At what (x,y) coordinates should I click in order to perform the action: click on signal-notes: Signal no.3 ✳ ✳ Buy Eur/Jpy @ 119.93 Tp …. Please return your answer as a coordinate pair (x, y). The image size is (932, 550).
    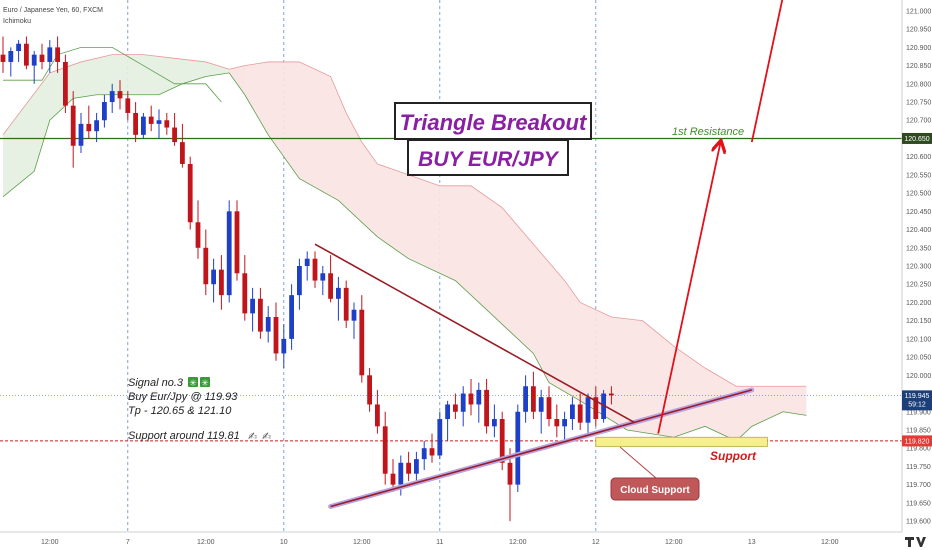
    Looking at the image, I should click on (199, 410).